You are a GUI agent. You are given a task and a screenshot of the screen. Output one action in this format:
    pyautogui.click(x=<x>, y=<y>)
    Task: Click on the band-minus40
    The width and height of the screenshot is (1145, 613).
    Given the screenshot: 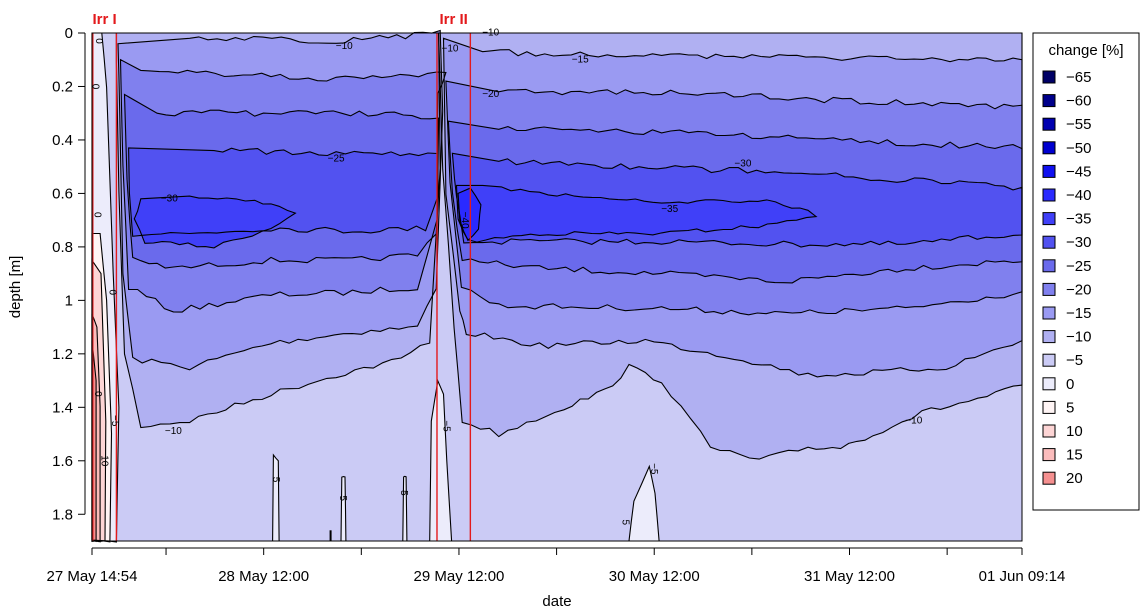 What is the action you would take?
    pyautogui.click(x=469, y=214)
    